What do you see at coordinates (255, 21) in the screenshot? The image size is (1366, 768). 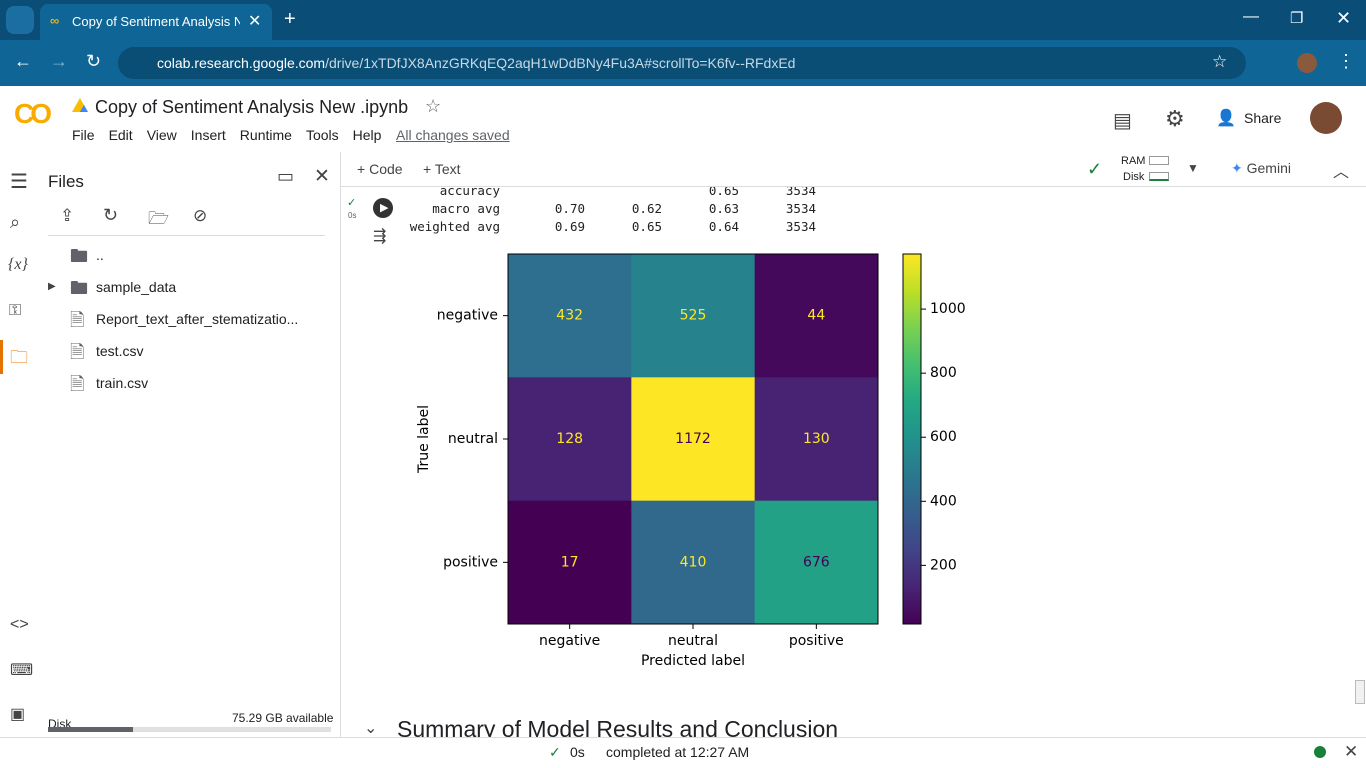 I see `tab-close: ✕` at bounding box center [255, 21].